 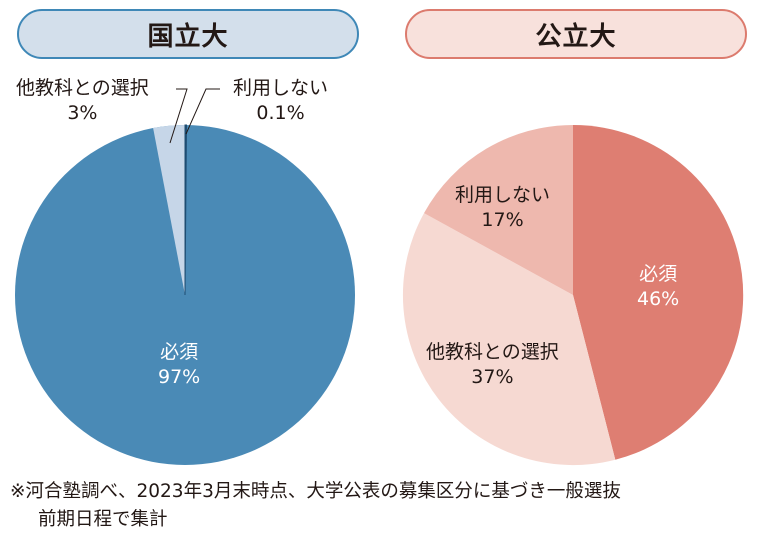 What do you see at coordinates (492, 377) in the screenshot?
I see `public-choice-pct: 37%` at bounding box center [492, 377].